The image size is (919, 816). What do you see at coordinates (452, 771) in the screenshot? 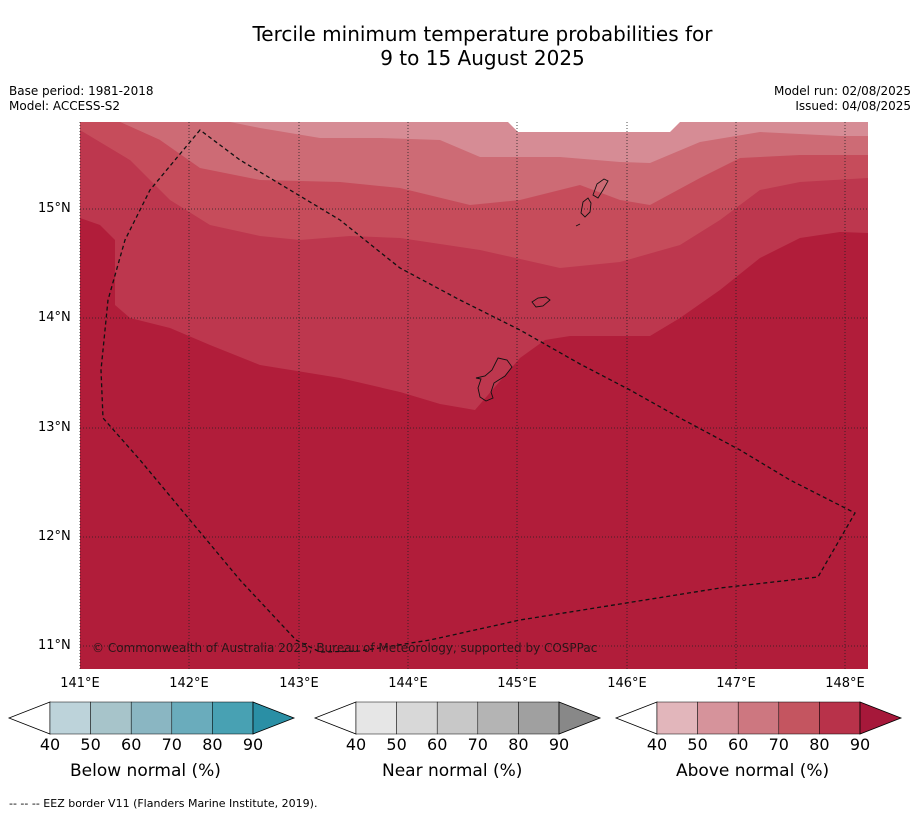
I see `near-normal-legend-title: Near normal (%)` at bounding box center [452, 771].